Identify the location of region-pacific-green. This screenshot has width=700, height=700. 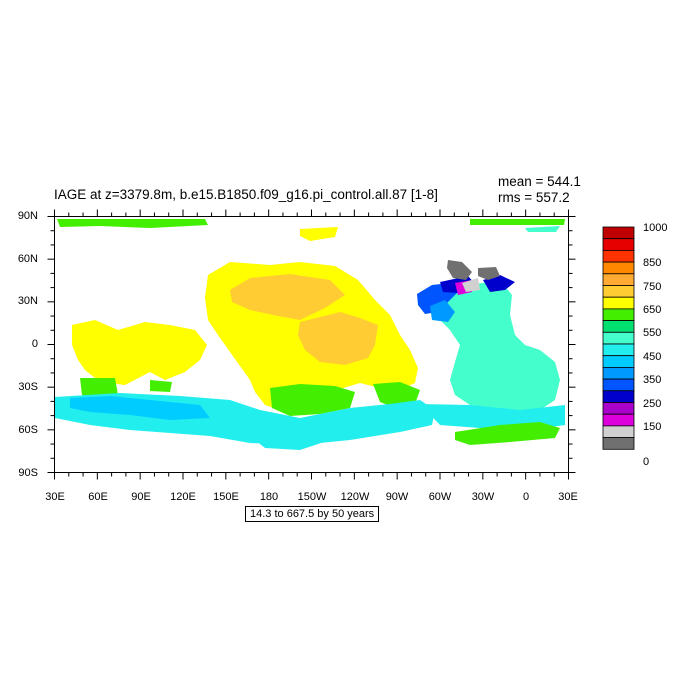
(312, 400).